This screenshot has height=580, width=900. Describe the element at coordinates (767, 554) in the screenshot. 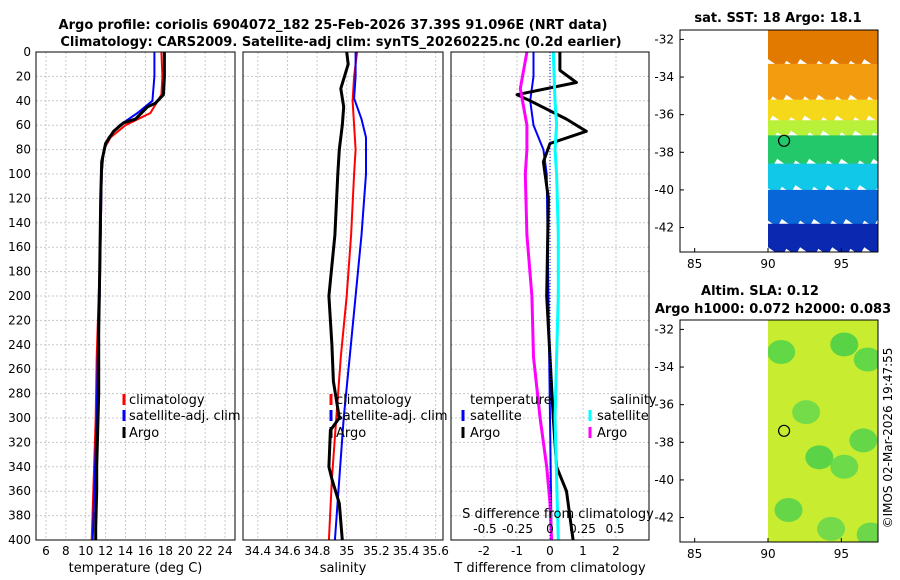

I see `map-x-tick-label: 90` at that location.